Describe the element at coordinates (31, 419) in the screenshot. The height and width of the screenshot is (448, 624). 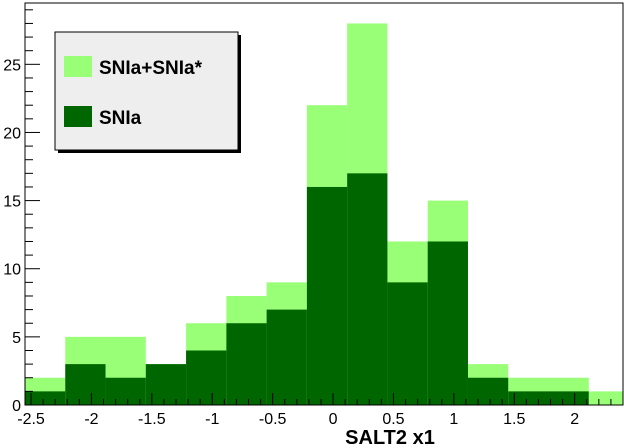
I see `x-tick-label: -2.5` at that location.